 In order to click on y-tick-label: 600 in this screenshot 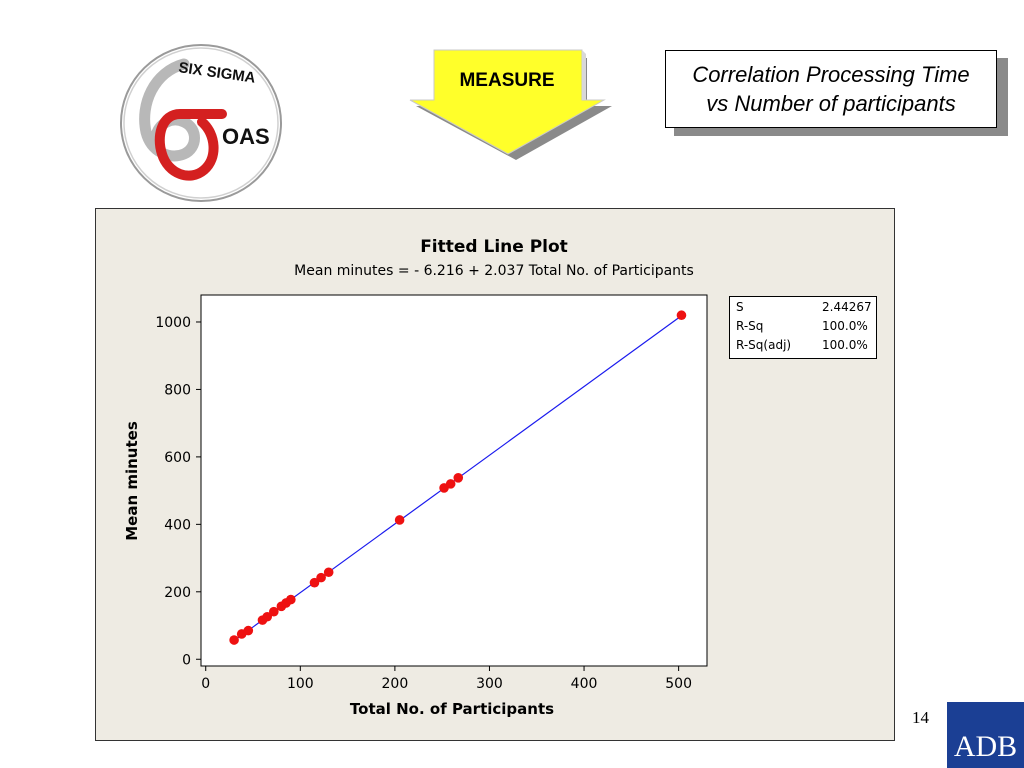, I will do `click(177, 458)`.